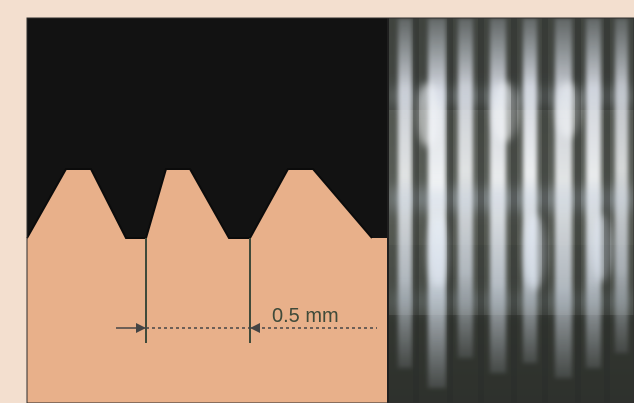 The height and width of the screenshot is (403, 634). Describe the element at coordinates (305, 316) in the screenshot. I see `pitch-measurement-label: 0.5 mm` at that location.